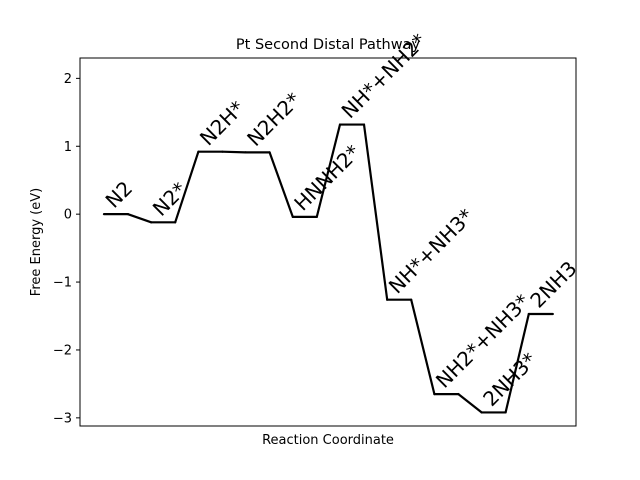  I want to click on y-axis: 2 1 0 −1 −2 −3, so click(66, 249).